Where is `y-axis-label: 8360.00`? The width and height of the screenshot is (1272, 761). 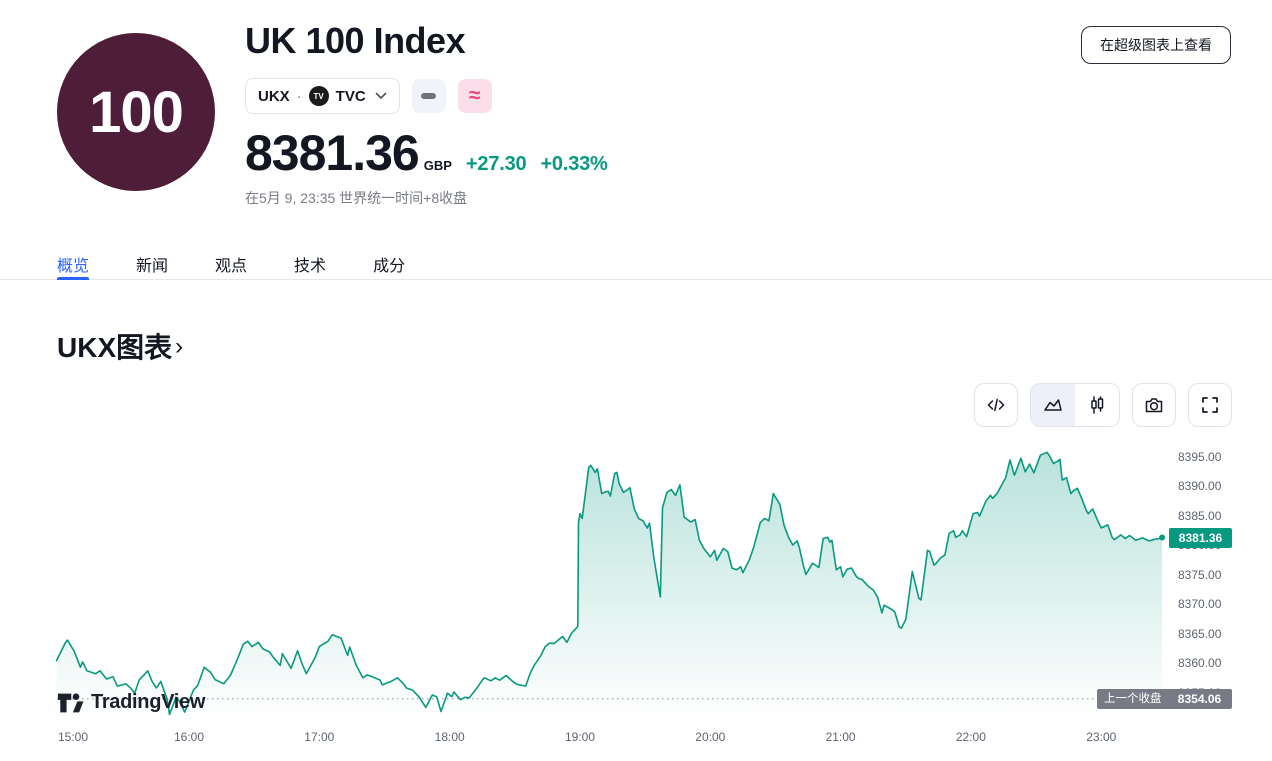
y-axis-label: 8360.00 is located at coordinates (1200, 663).